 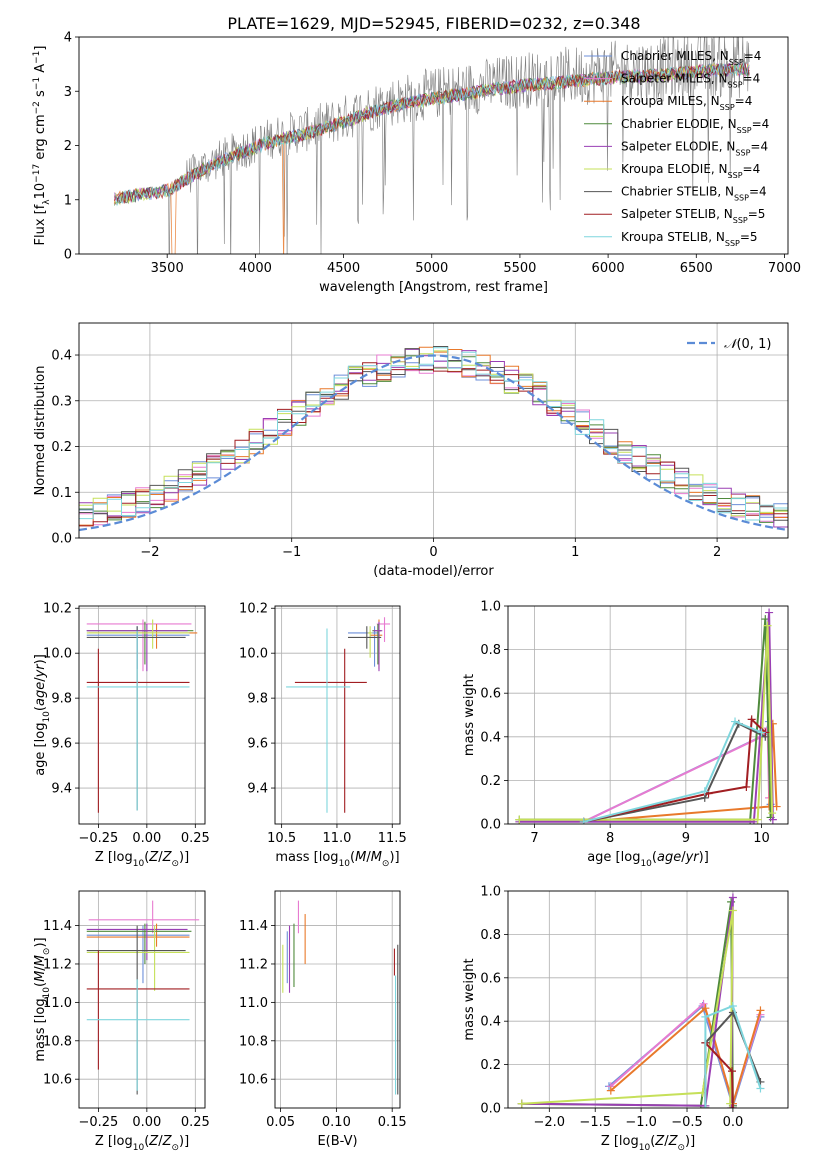 What do you see at coordinates (42, 999) in the screenshot?
I see `y-axis-label: mass [log10(M/M⊙)]` at bounding box center [42, 999].